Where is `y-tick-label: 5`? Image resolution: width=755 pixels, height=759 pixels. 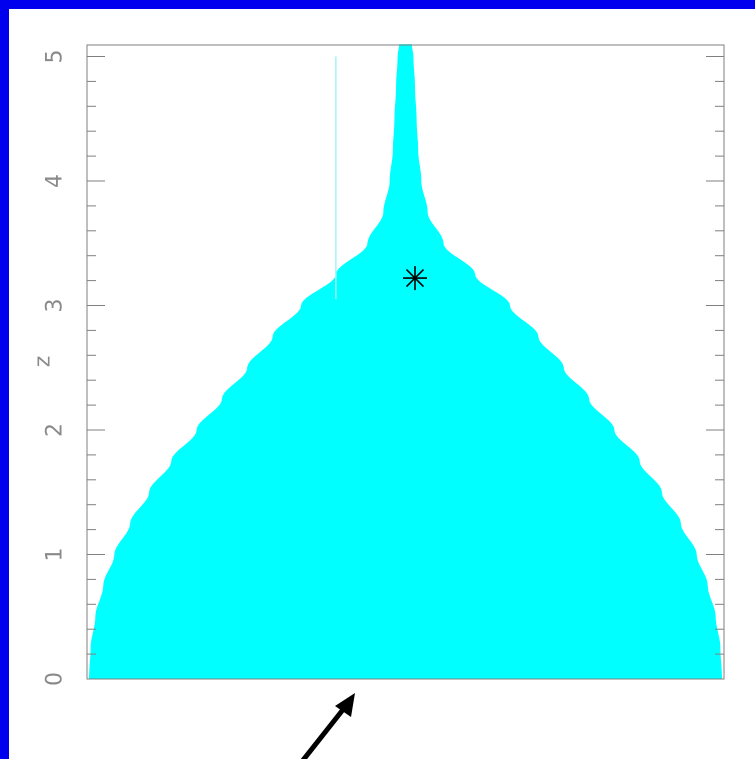 y-tick-label: 5 is located at coordinates (55, 57).